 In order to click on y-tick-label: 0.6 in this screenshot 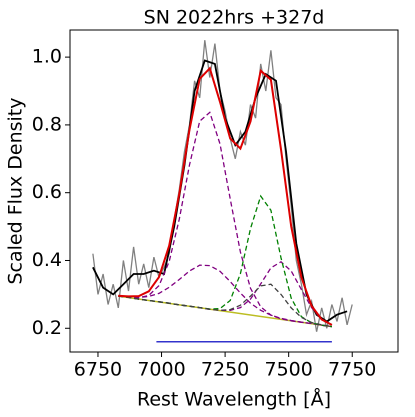, I will do `click(47, 192)`.